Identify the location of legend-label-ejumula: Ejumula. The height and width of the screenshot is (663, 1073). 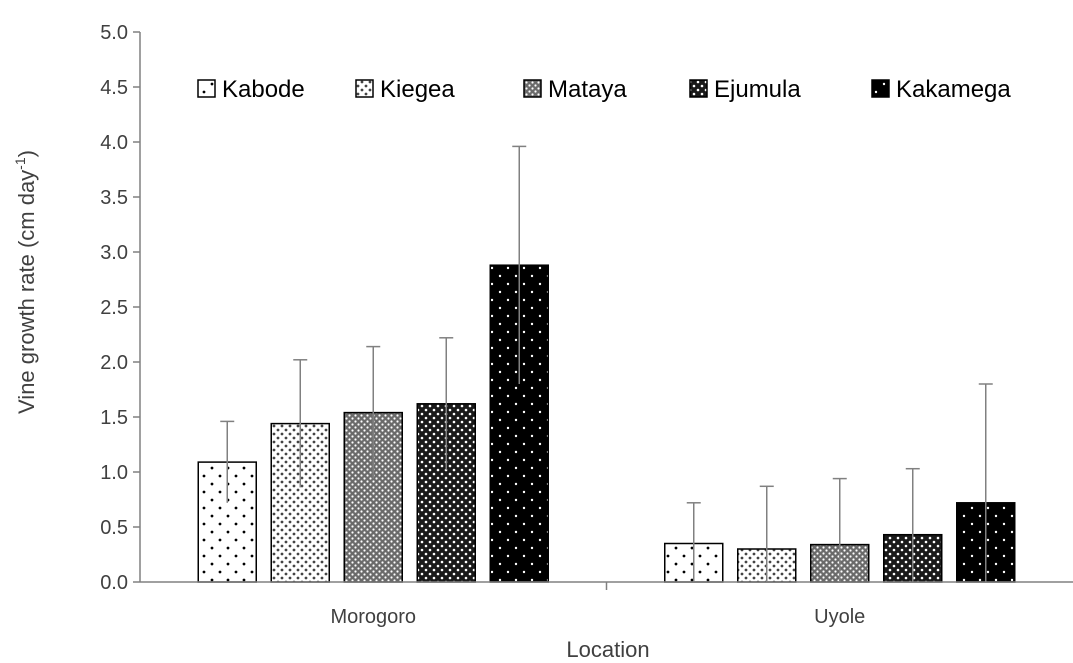
(757, 89).